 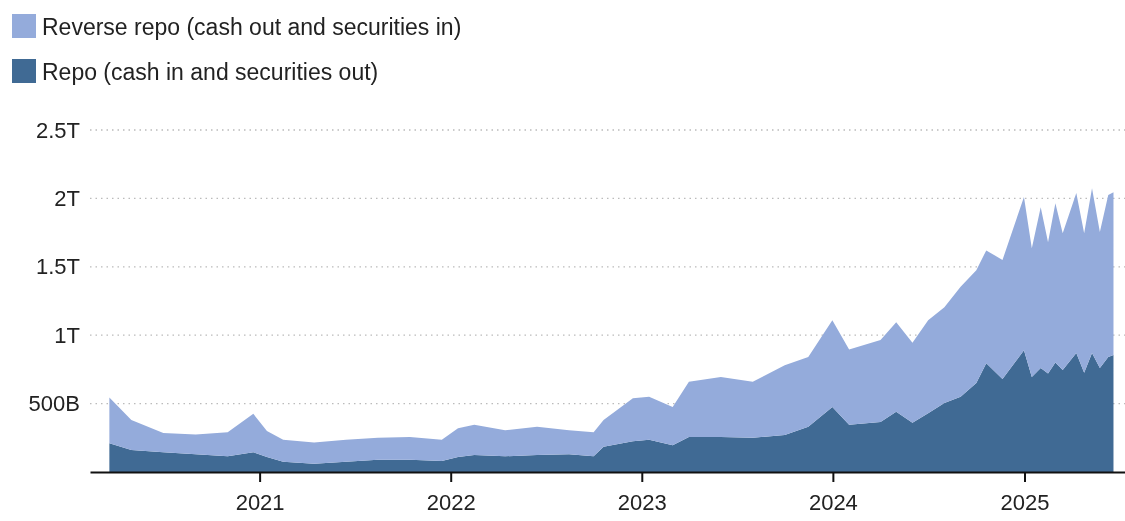 I want to click on y-tick-label: 2.5T, so click(x=57, y=130).